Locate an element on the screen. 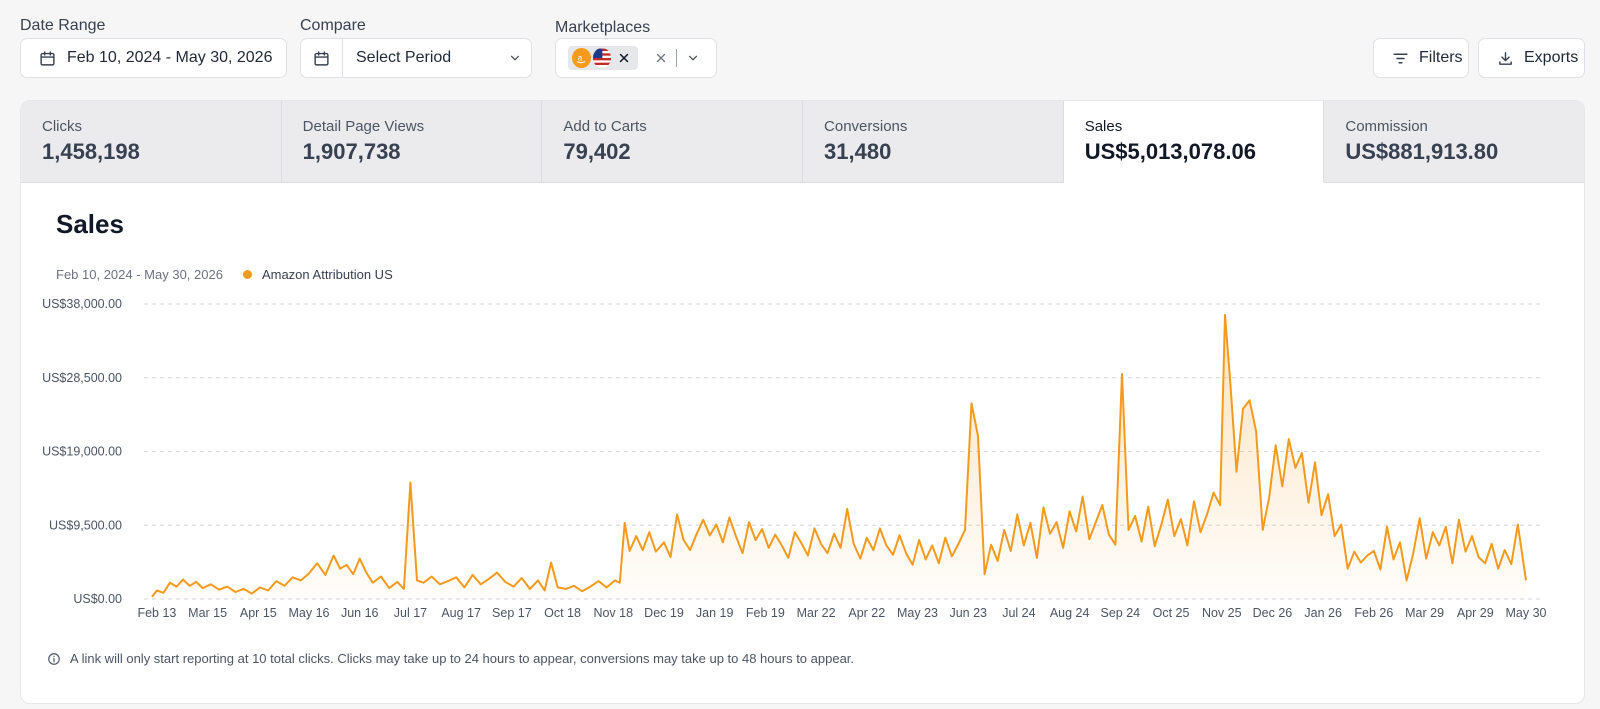  x-tick-label: Dec 19 is located at coordinates (664, 613).